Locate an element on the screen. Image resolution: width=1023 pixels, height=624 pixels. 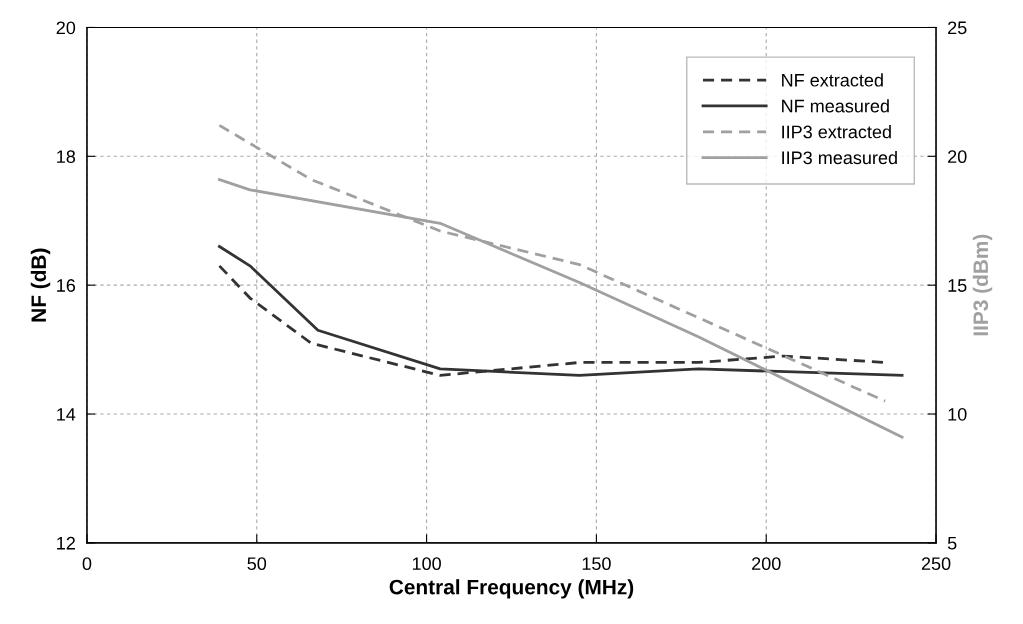
x-tick-label: 50 is located at coordinates (257, 564).